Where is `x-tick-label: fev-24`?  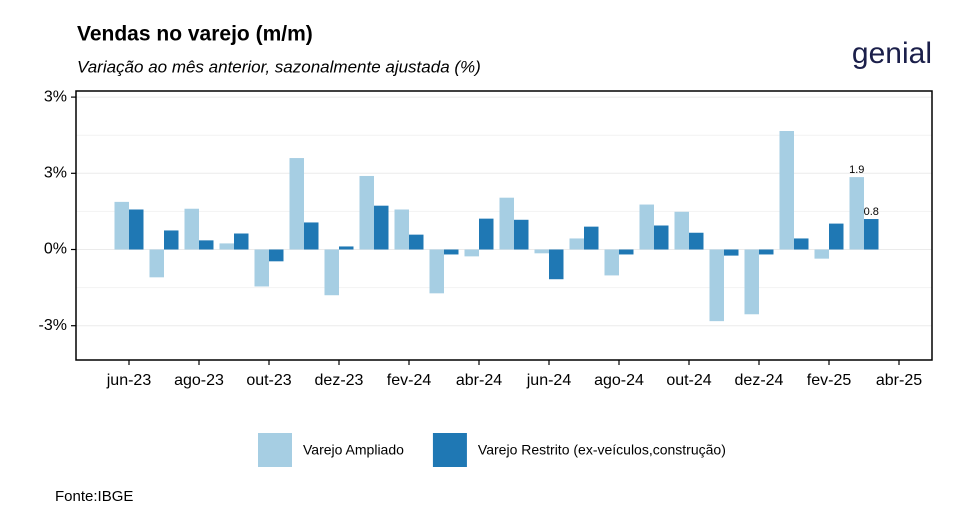 x-tick-label: fev-24 is located at coordinates (409, 380).